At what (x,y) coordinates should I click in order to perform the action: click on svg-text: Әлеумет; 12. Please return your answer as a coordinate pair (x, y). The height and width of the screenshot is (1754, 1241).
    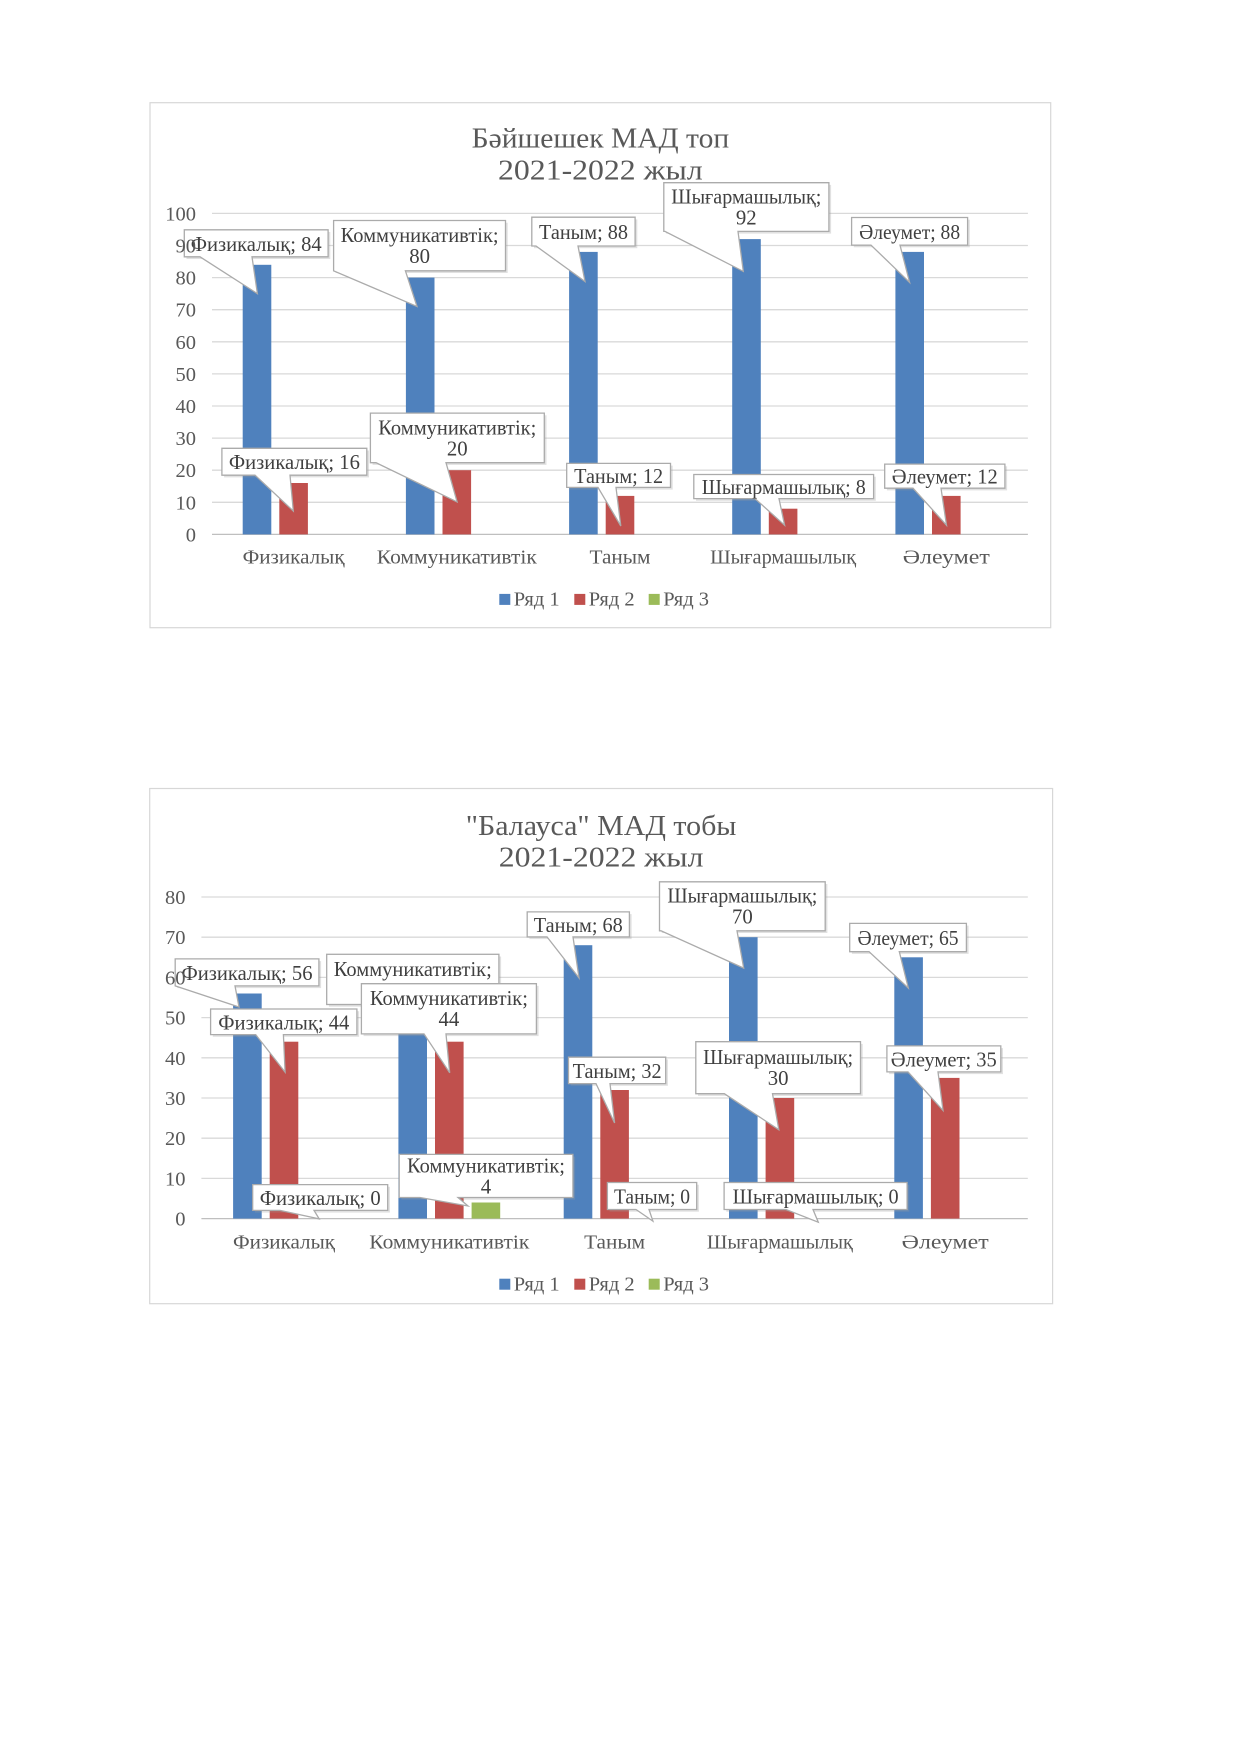
    Looking at the image, I should click on (945, 477).